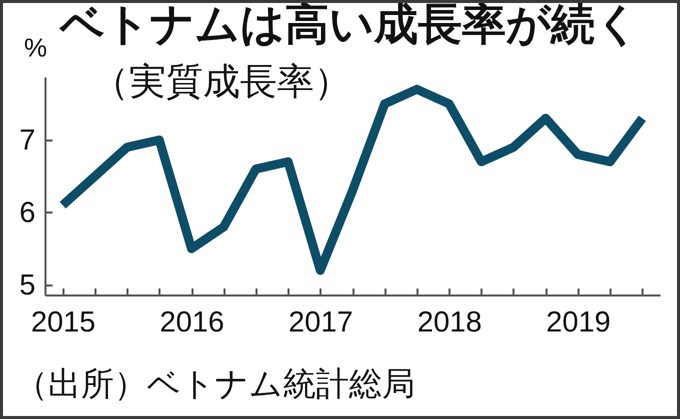 The width and height of the screenshot is (680, 419). What do you see at coordinates (215, 383) in the screenshot?
I see `text: （出所）ベトナム統計総局` at bounding box center [215, 383].